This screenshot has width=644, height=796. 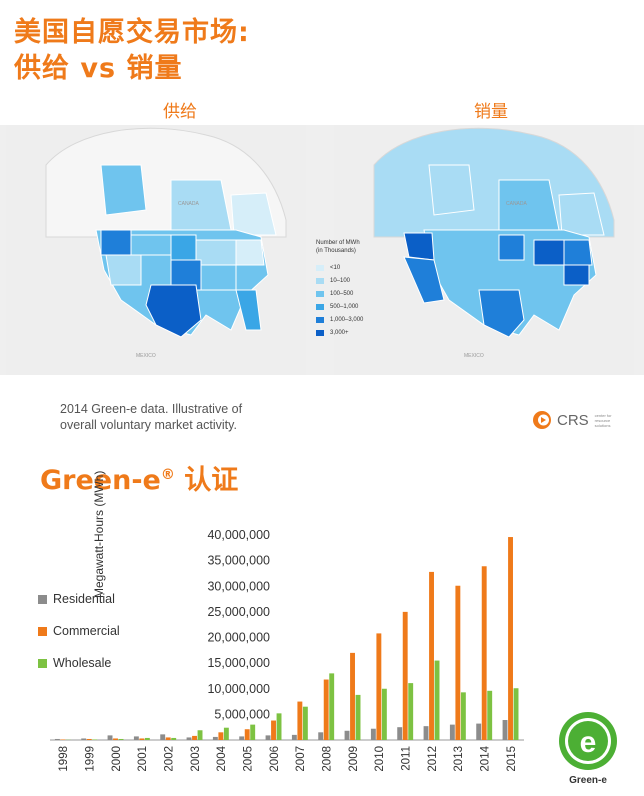 What do you see at coordinates (249, 759) in the screenshot?
I see `x-tick-label: 2005` at bounding box center [249, 759].